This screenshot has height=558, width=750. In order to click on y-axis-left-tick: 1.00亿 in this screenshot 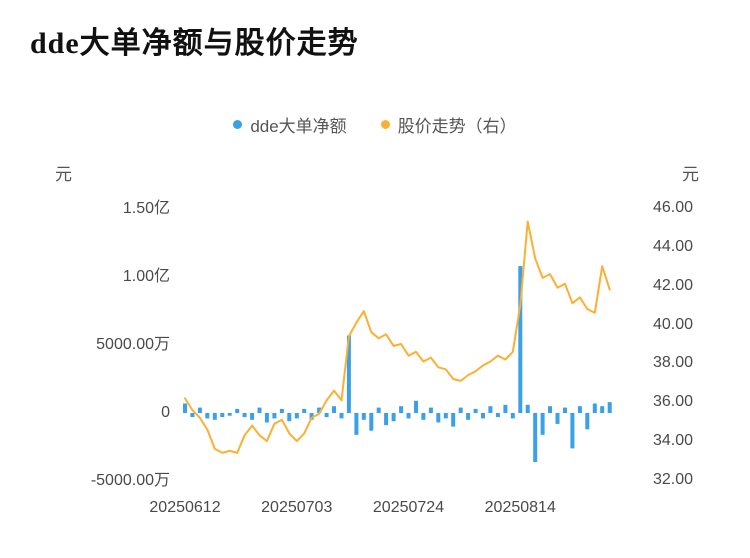, I will do `click(146, 276)`.